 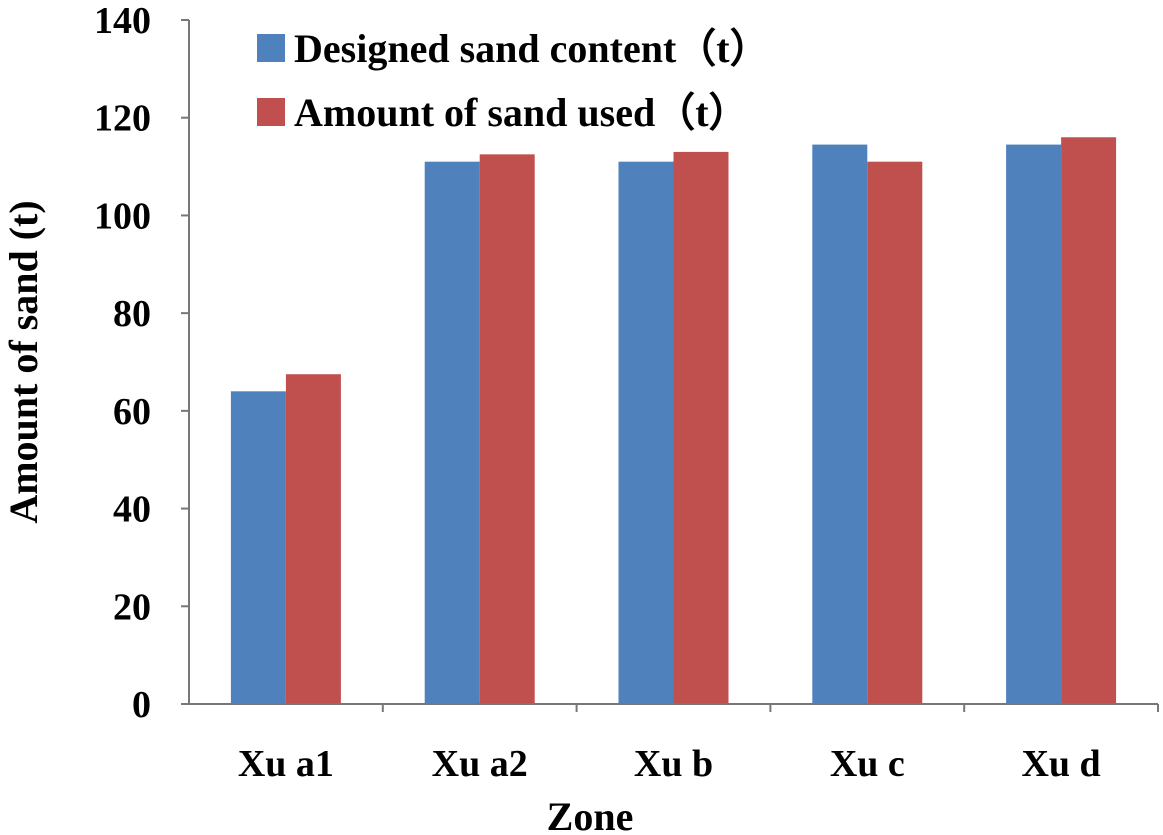 I want to click on y-ticks-group: 0 20 40 60 80 100 120 140, so click(x=141, y=363).